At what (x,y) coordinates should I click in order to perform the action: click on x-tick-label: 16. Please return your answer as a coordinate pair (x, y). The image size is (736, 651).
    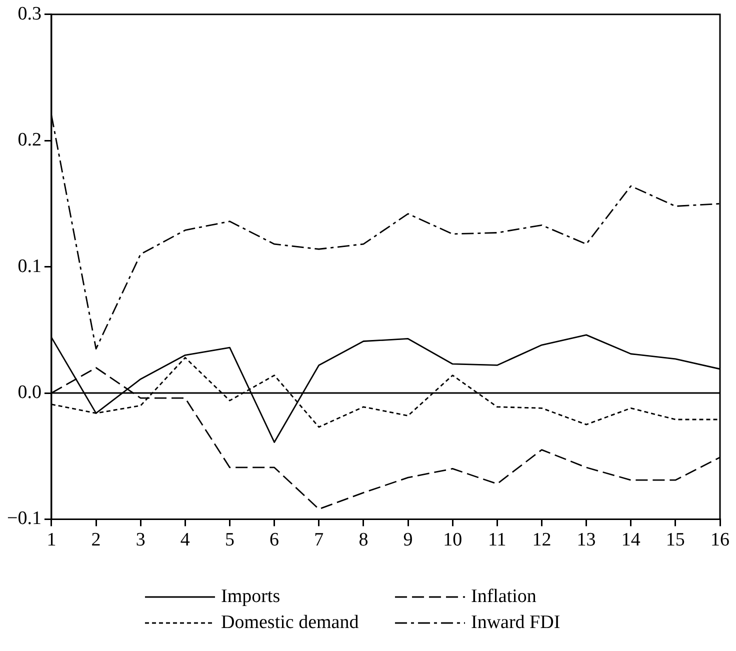
    Looking at the image, I should click on (720, 540).